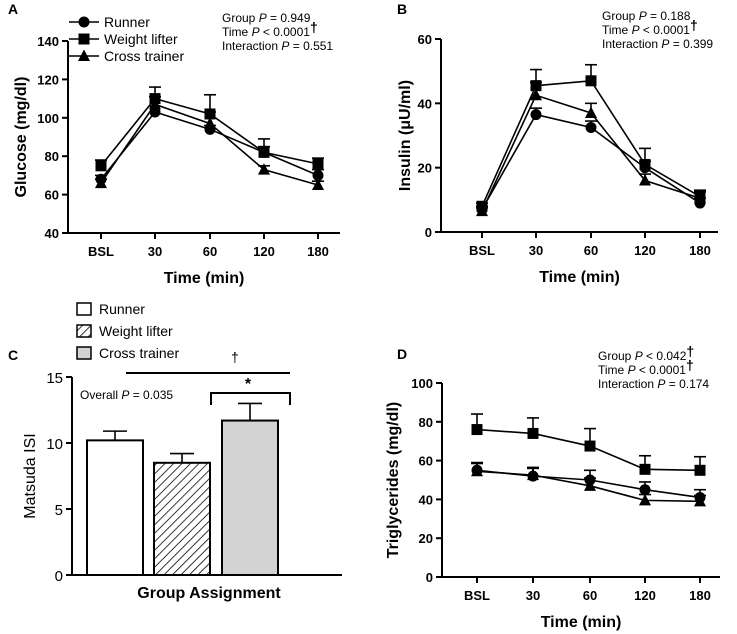  What do you see at coordinates (144, 56) in the screenshot?
I see `legend-label: Cross trainer` at bounding box center [144, 56].